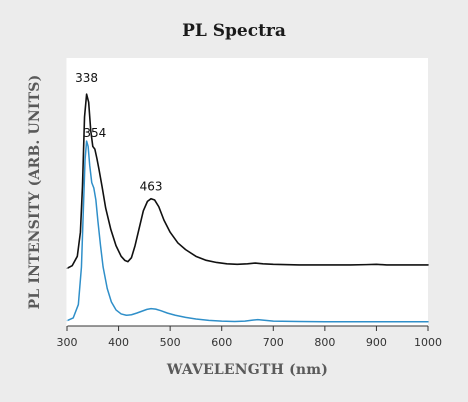 This screenshot has width=468, height=402. Describe the element at coordinates (35, 192) in the screenshot. I see `y-axis-title: PL INTENSITY (ARB. UNITS)` at that location.